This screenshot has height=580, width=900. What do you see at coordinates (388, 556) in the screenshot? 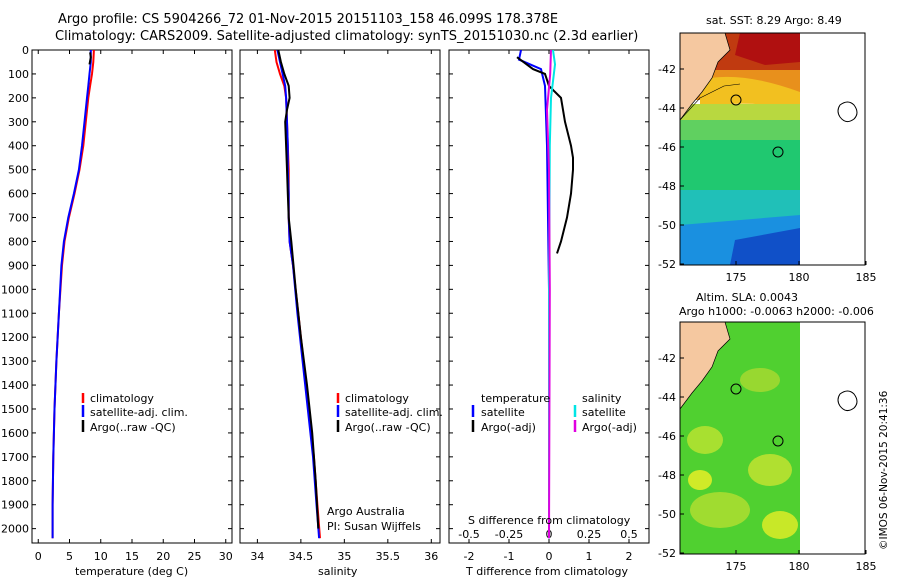
I see `x-tick-label: 35.5` at bounding box center [388, 556].